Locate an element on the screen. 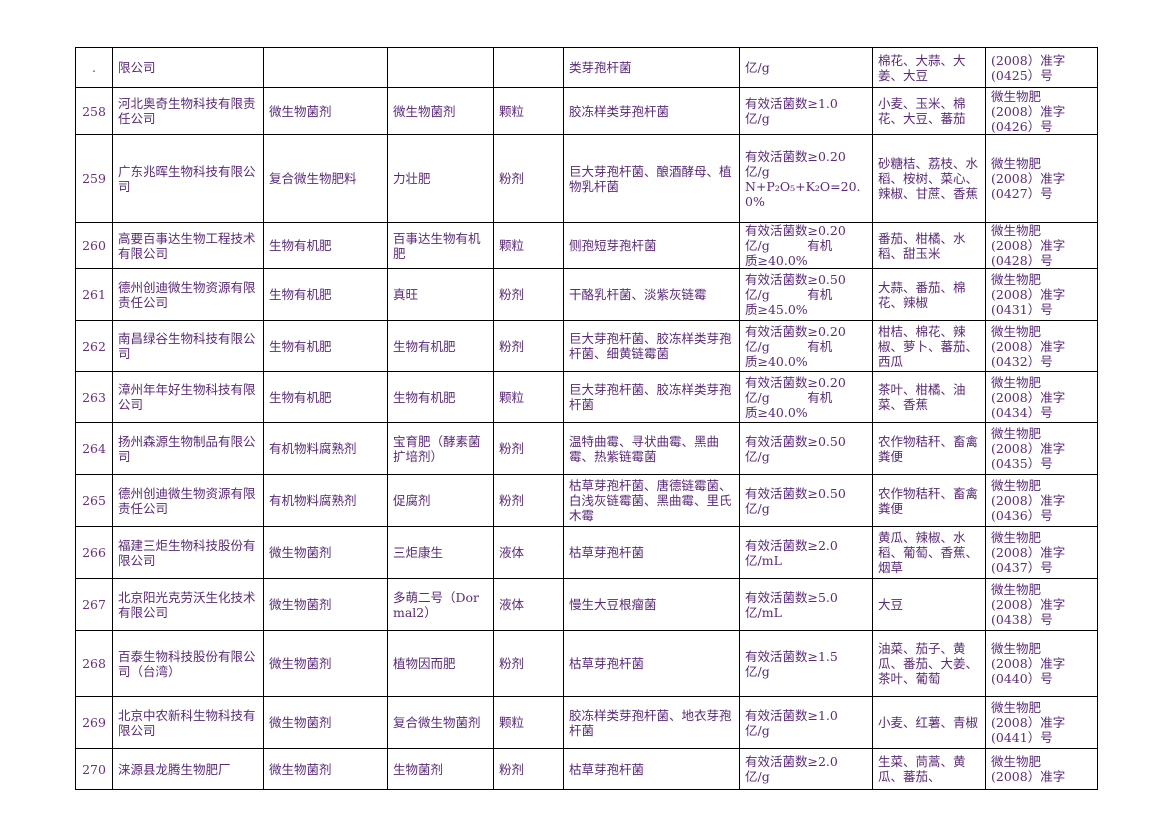  suitable-crops: 砂糖桔、荔枝、水稻、桉树、菜心、辣椒、甘蔗、香蕉 is located at coordinates (928, 178).